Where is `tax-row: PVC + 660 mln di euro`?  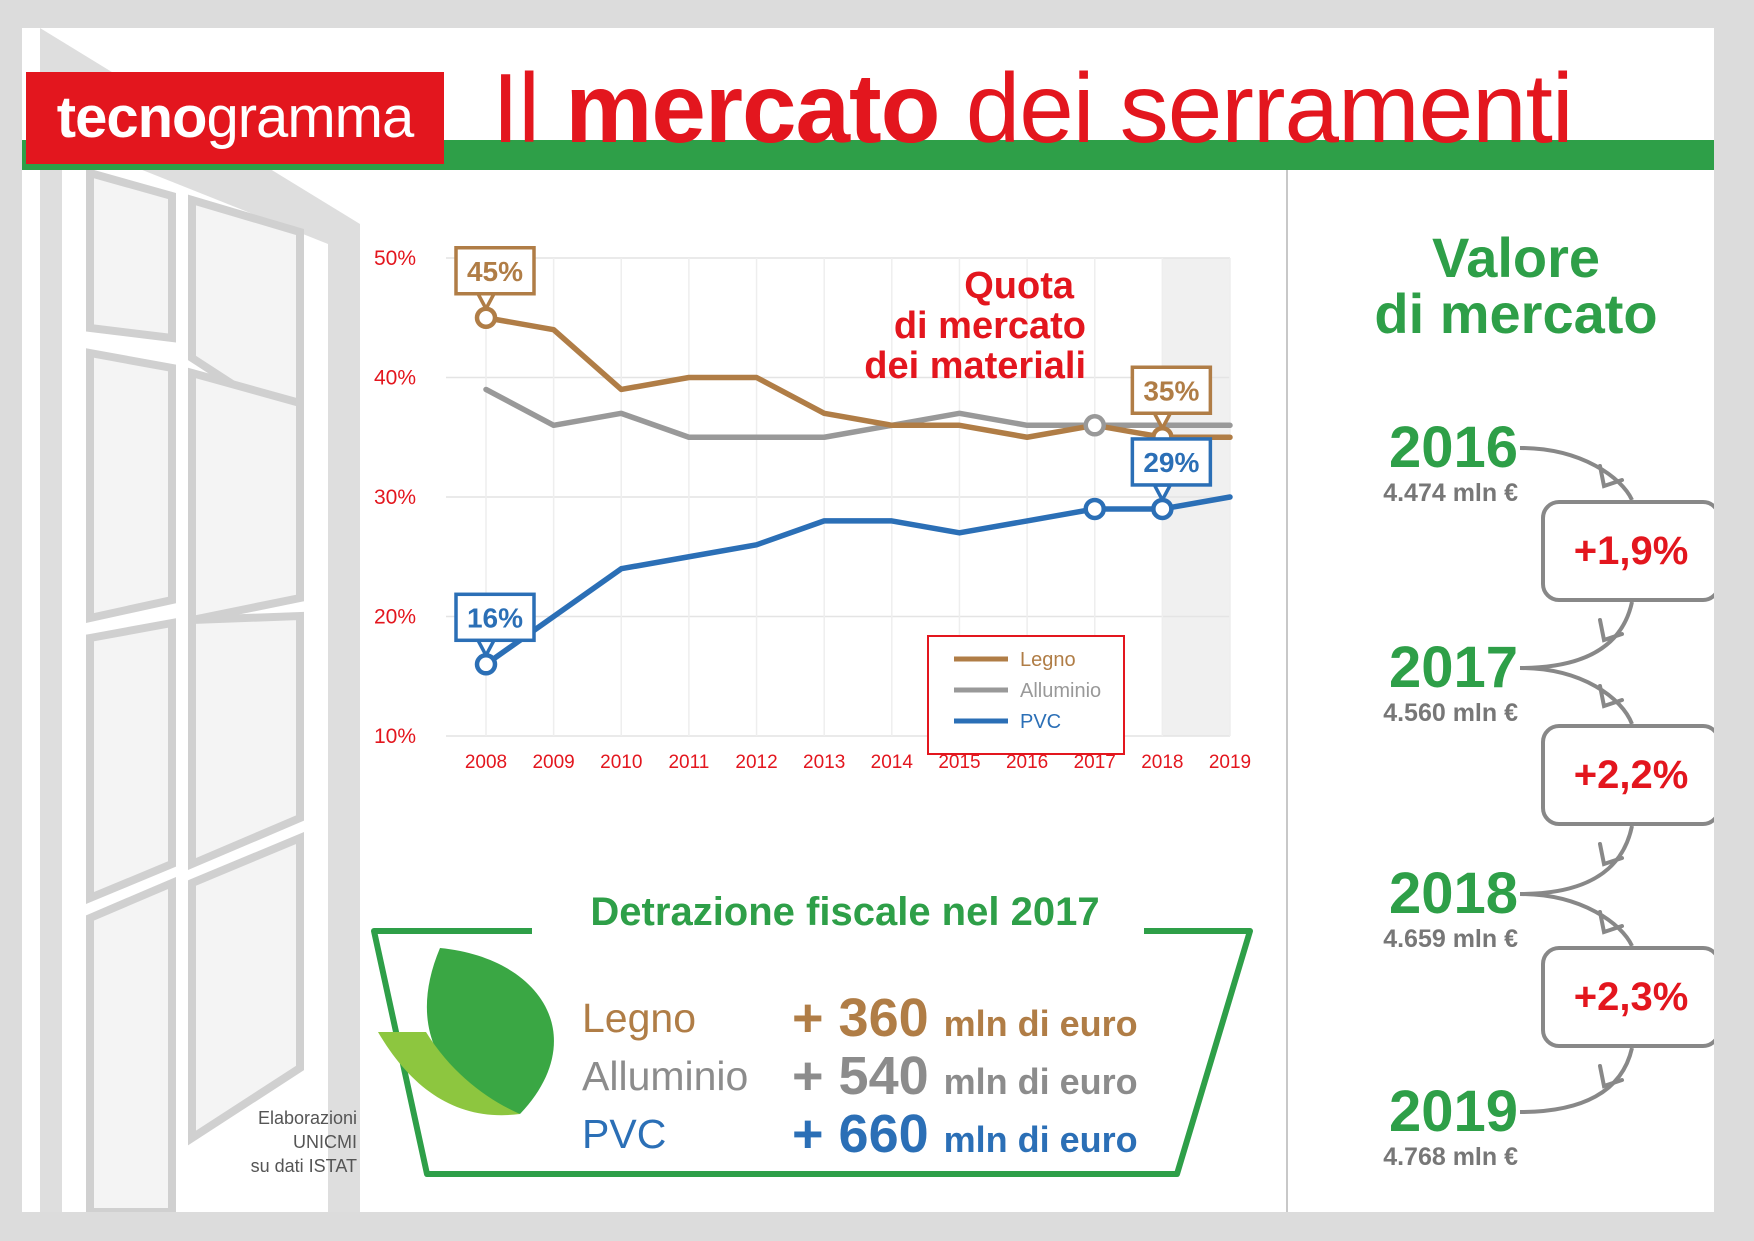
tax-row: PVC + 660 mln di euro is located at coordinates (882, 1134).